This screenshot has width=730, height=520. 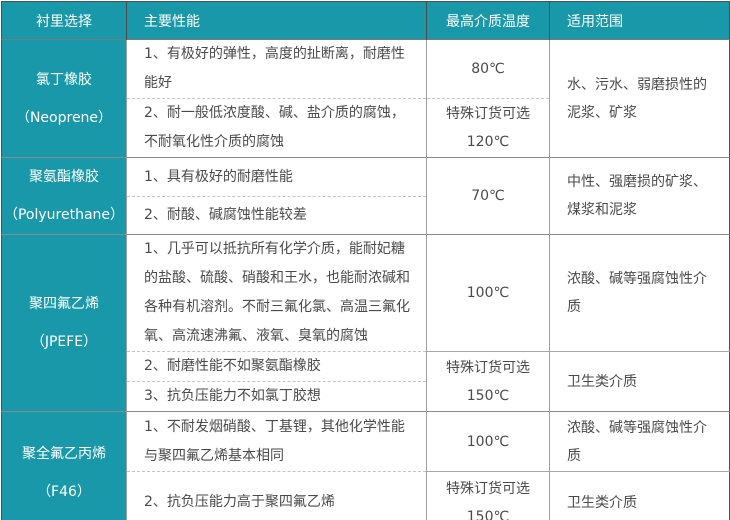 What do you see at coordinates (276, 495) in the screenshot?
I see `performance-cell: 2、抗负压能力高于聚四氟乙烯` at bounding box center [276, 495].